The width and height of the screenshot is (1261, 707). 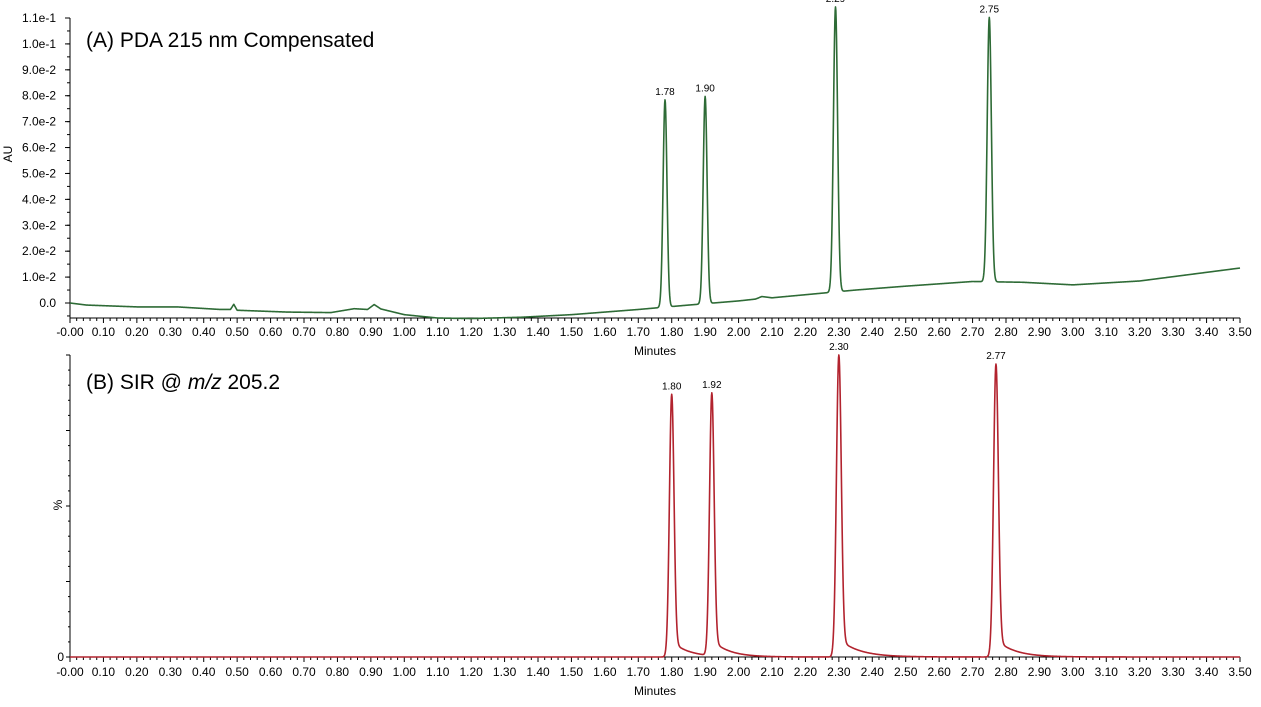 I want to click on x-tick-label: 1.30, so click(x=505, y=332).